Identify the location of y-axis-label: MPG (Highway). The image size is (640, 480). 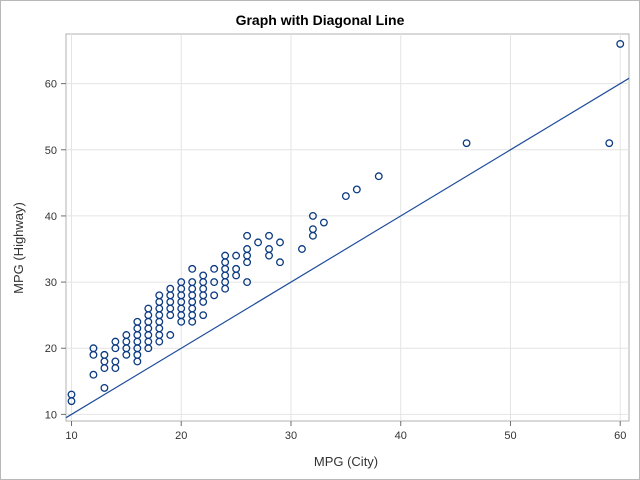
(18, 248).